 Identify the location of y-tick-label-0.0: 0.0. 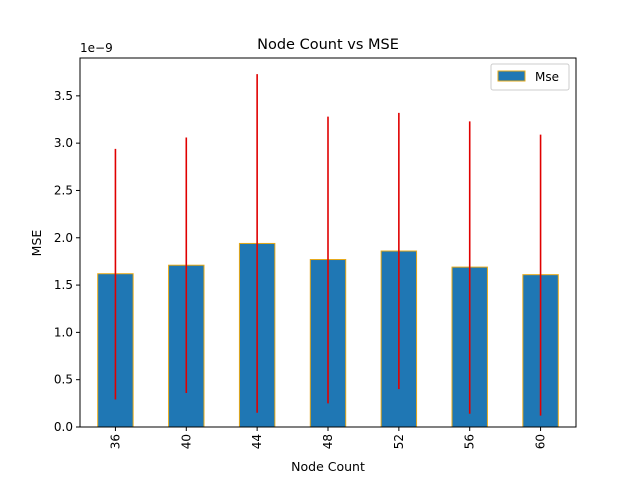
(63, 427).